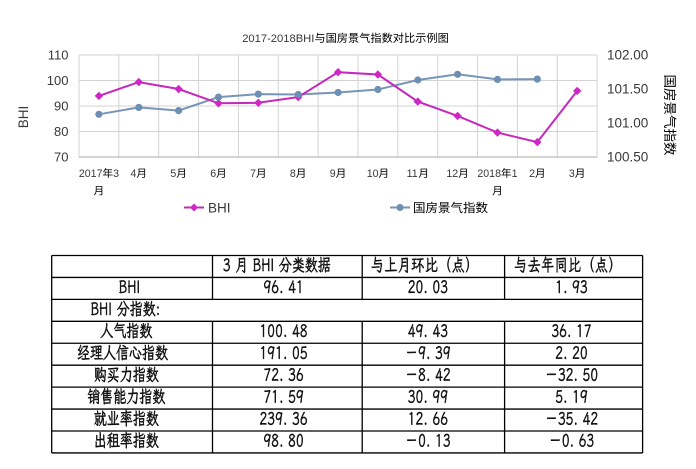 This screenshot has height=469, width=696. I want to click on svg-text: 6, so click(213, 174).